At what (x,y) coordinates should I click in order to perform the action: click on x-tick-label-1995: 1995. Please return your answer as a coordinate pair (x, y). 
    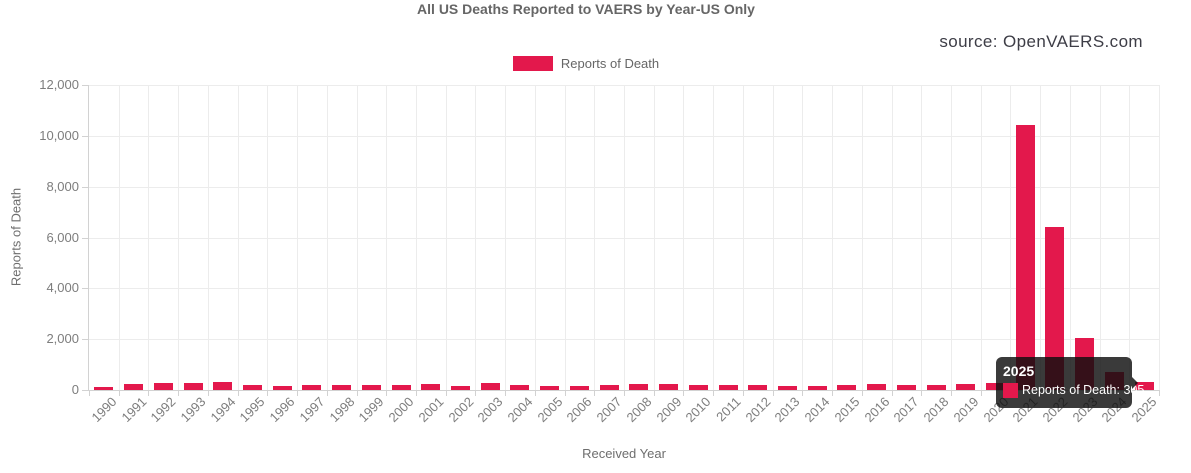
    Looking at the image, I should click on (252, 410).